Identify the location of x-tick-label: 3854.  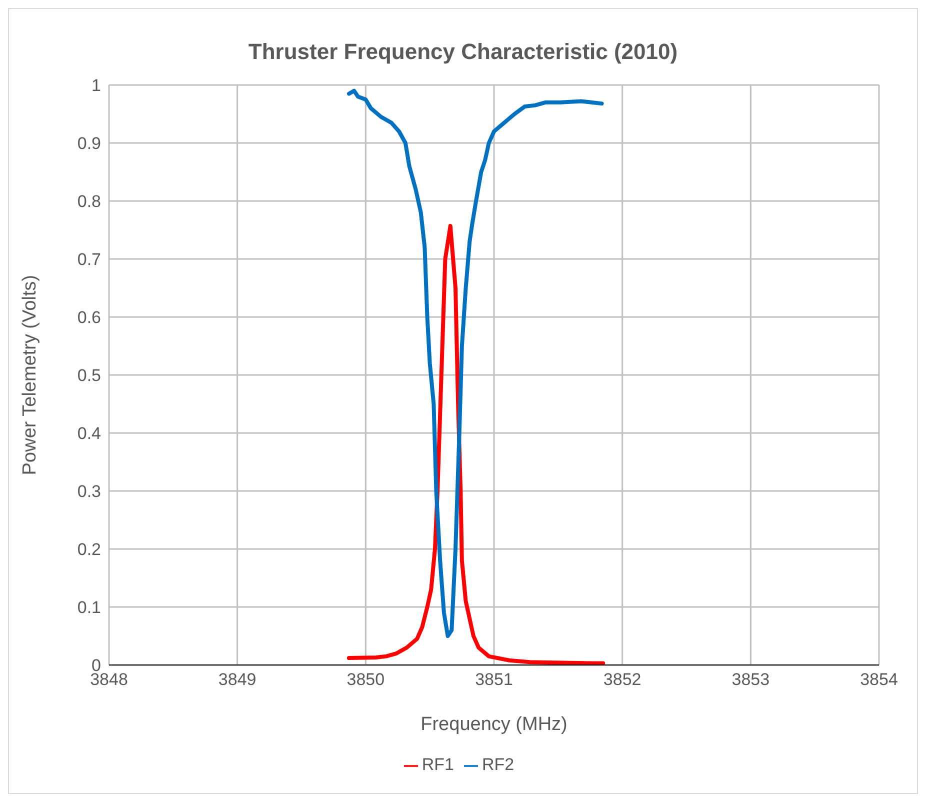
(879, 680).